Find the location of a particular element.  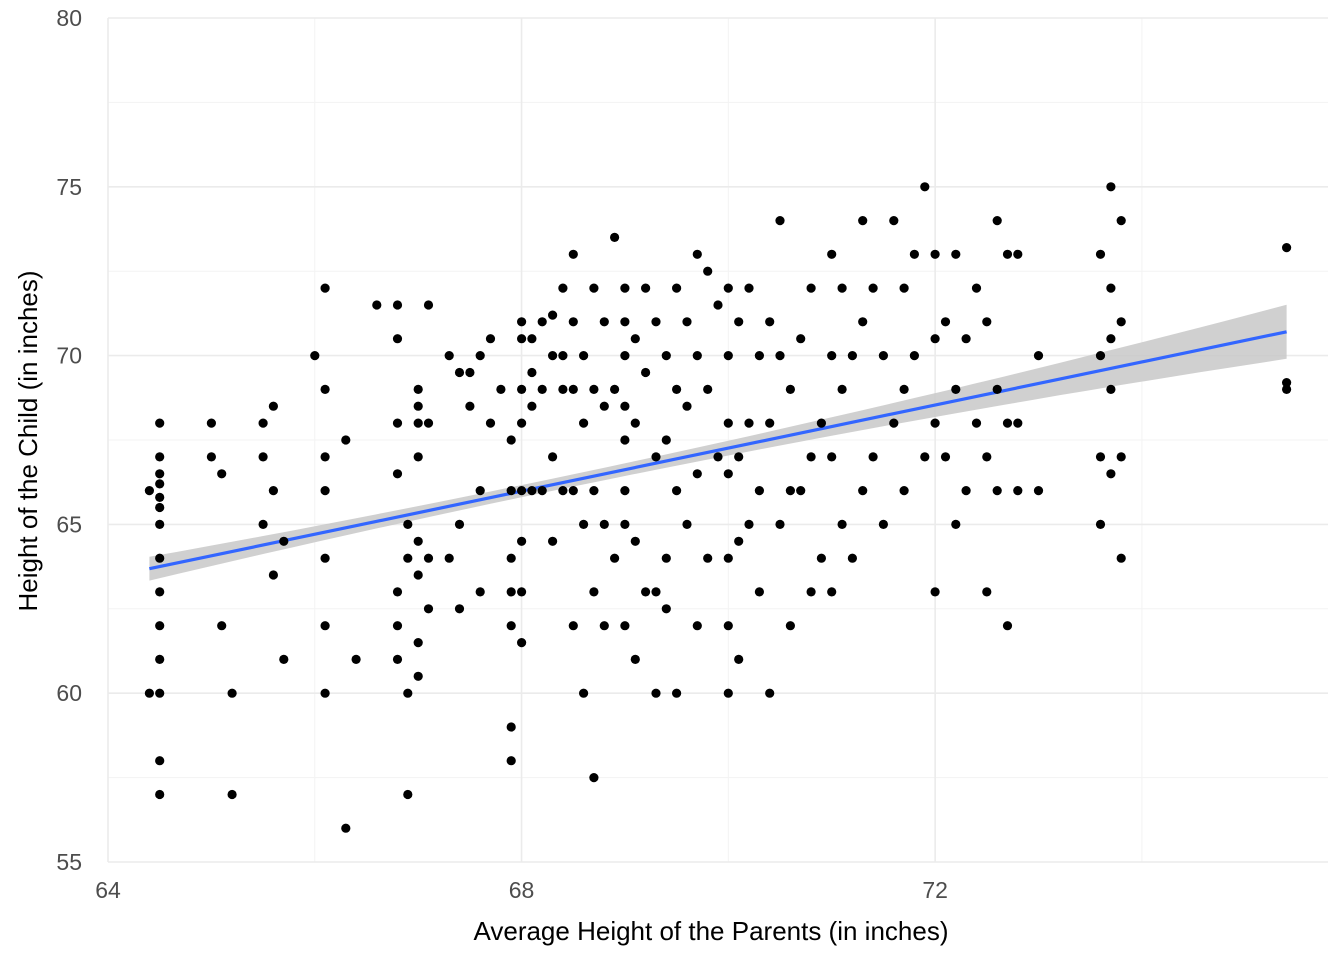

x-axis-ticks: 64 68 72 is located at coordinates (521, 890).